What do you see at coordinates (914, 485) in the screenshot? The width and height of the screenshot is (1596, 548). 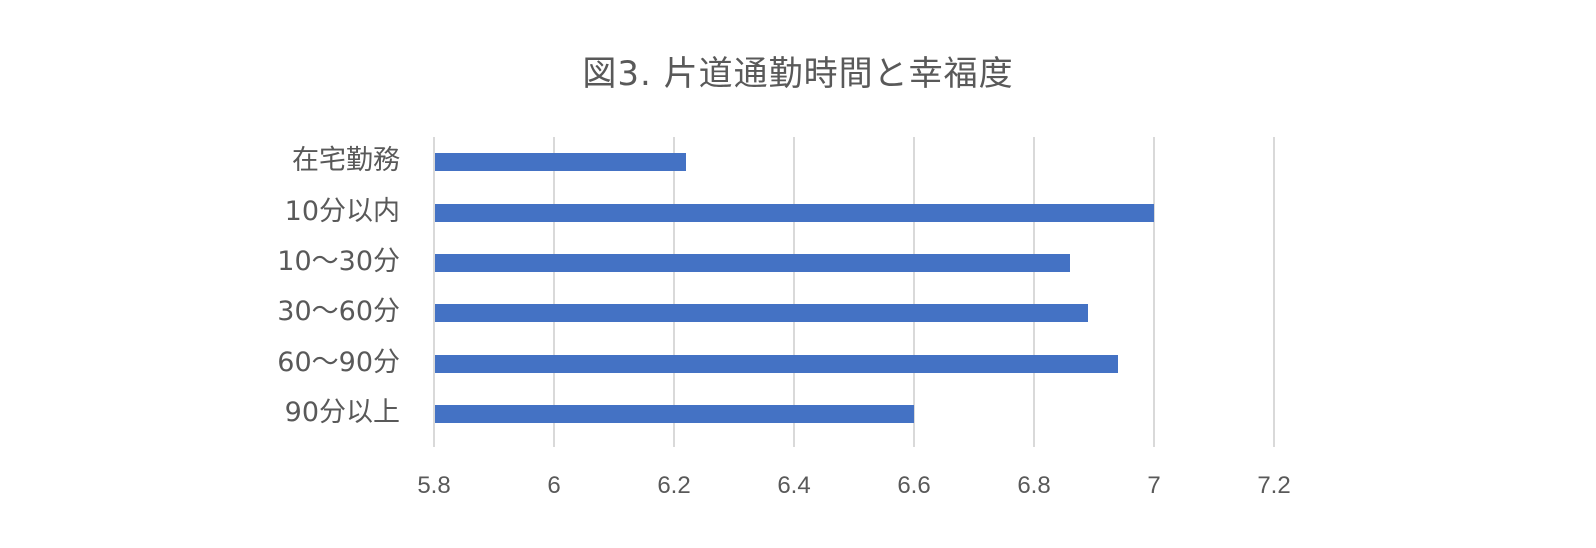 I see `x-tick-label: 6.6` at bounding box center [914, 485].